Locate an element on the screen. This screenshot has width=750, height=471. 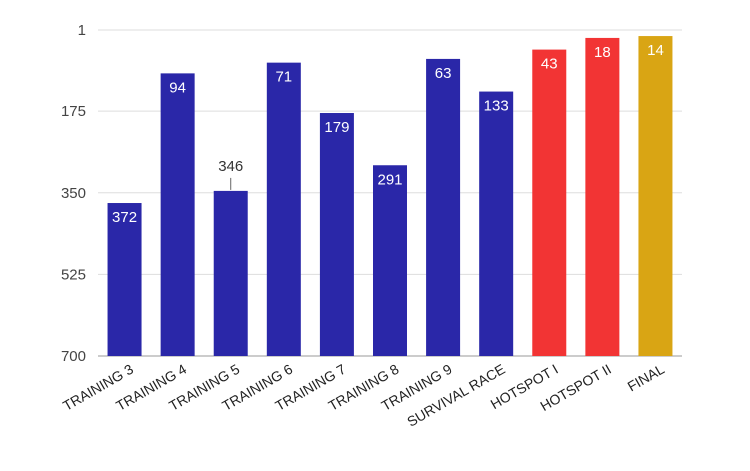
y-axis-ticks: 1 175 350 525 700 is located at coordinates (73, 193).